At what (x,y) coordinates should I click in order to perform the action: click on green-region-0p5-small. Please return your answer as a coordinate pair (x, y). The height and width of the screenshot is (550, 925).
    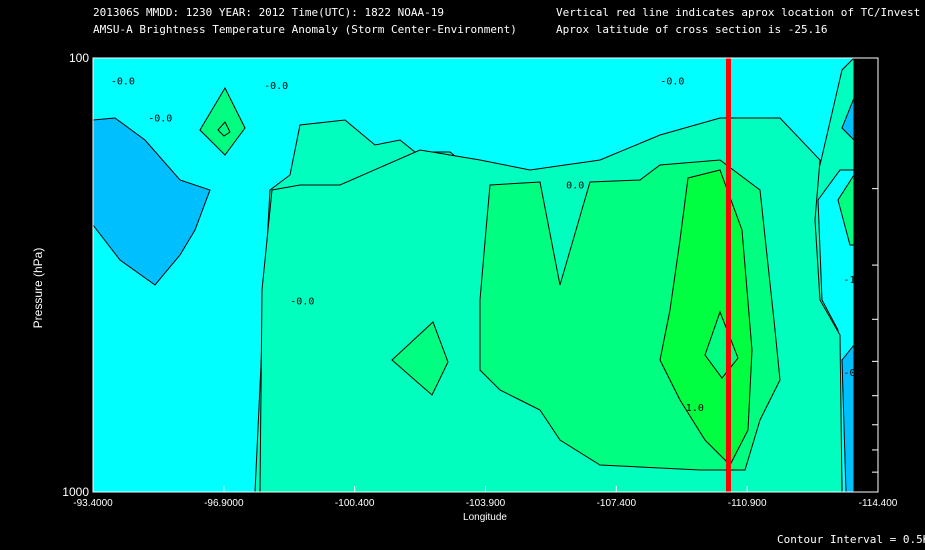
    Looking at the image, I should click on (420, 358).